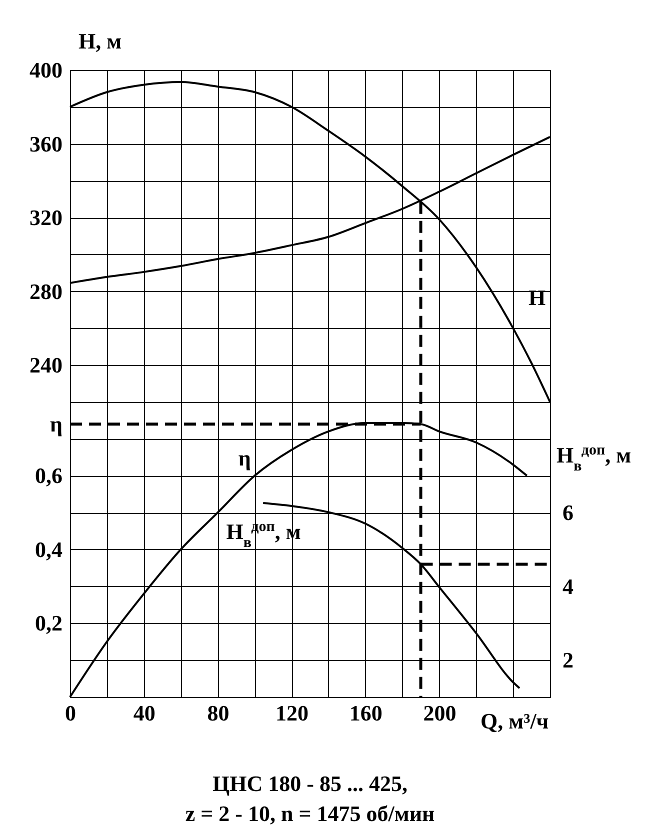 The height and width of the screenshot is (827, 645). Describe the element at coordinates (48, 475) in the screenshot. I see `y3-tick-label: 0,6` at that location.